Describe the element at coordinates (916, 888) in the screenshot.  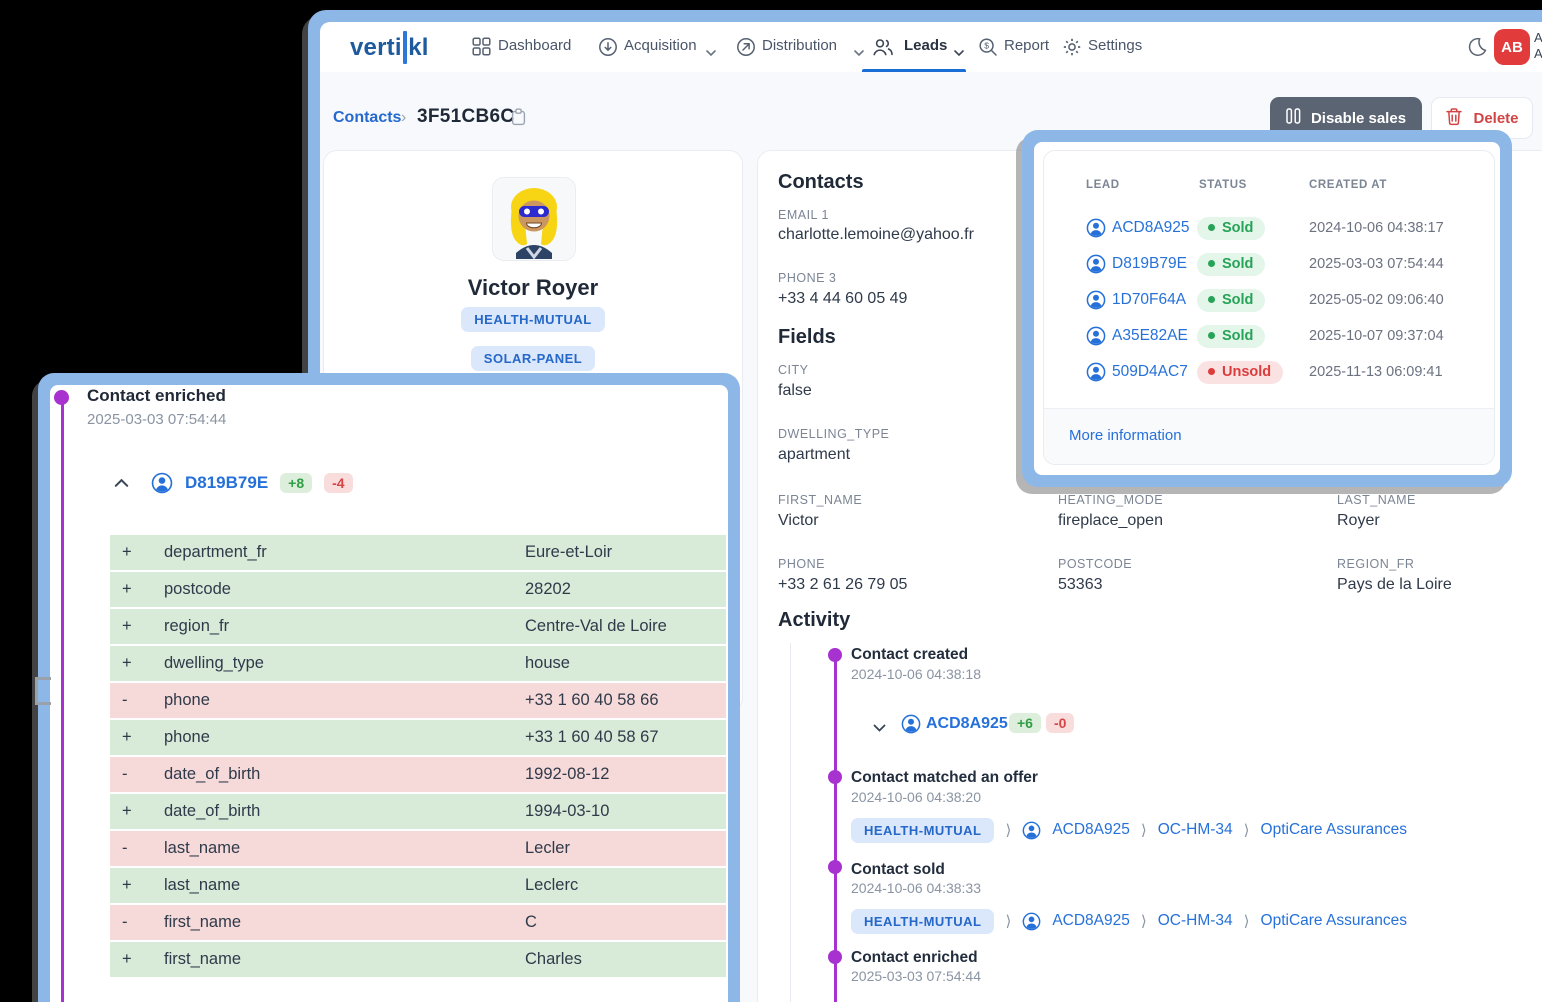
I see `event-timestamp: 2024-10-06 04:38:33` at that location.